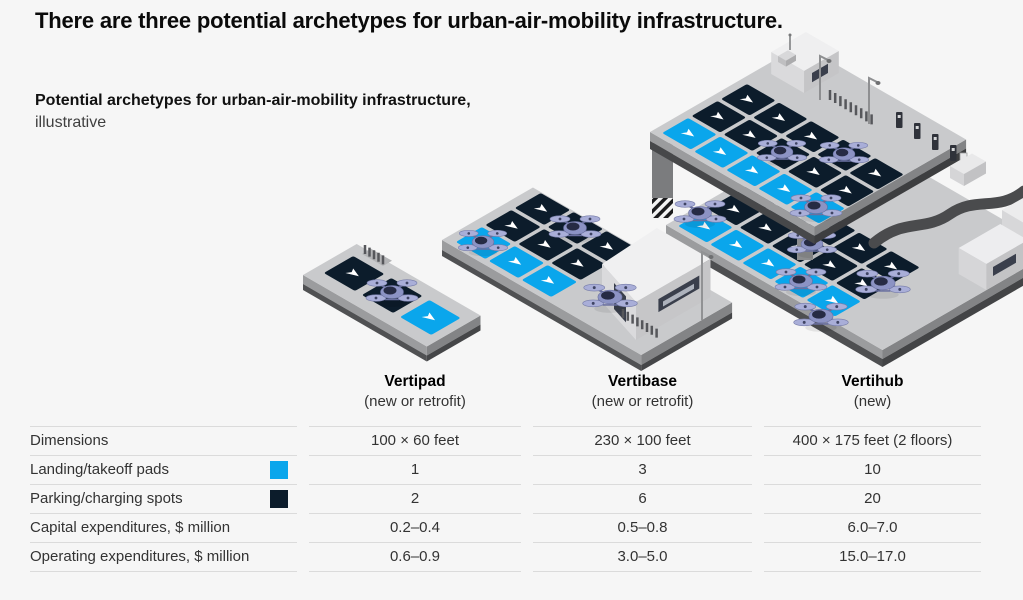  What do you see at coordinates (945, 217) in the screenshot?
I see `access-road` at bounding box center [945, 217].